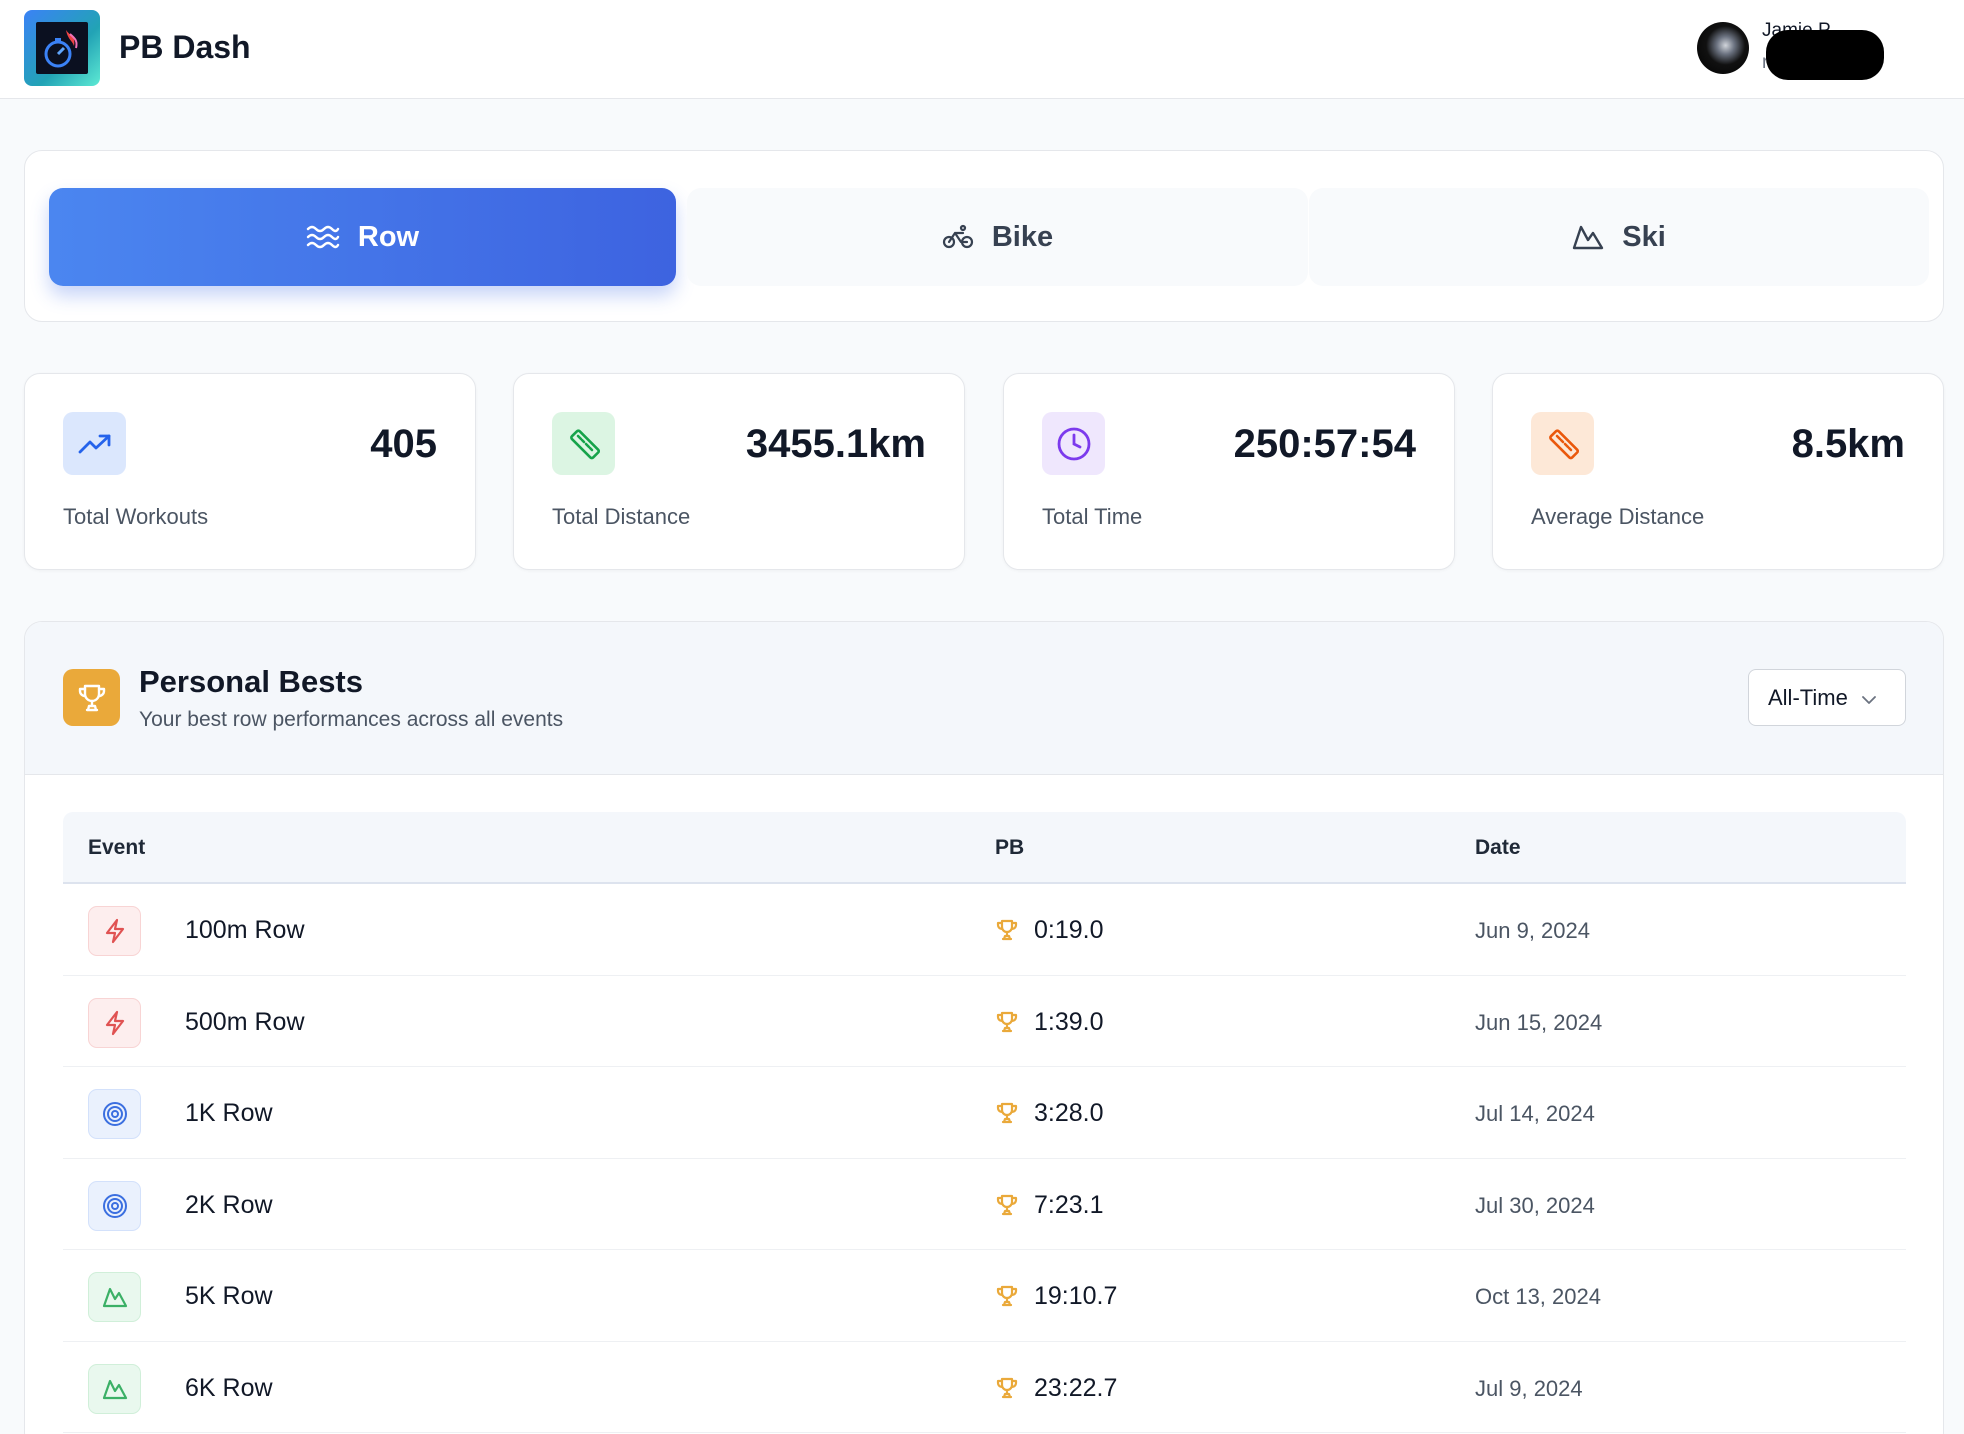 The image size is (1964, 1434). What do you see at coordinates (1532, 930) in the screenshot?
I see `pb-date: Jun 9, 2024` at bounding box center [1532, 930].